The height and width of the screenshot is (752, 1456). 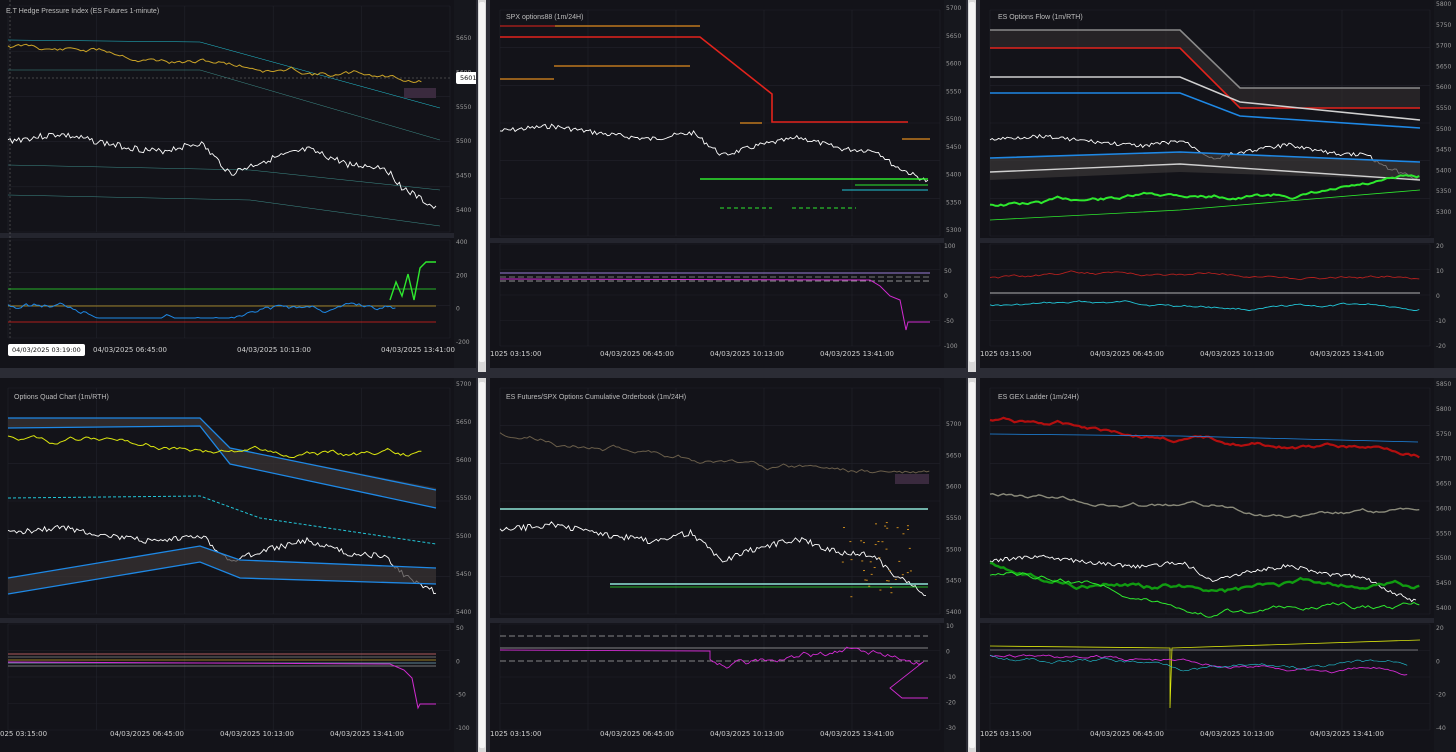 What do you see at coordinates (714, 304) in the screenshot?
I see `flow-oscillator` at bounding box center [714, 304].